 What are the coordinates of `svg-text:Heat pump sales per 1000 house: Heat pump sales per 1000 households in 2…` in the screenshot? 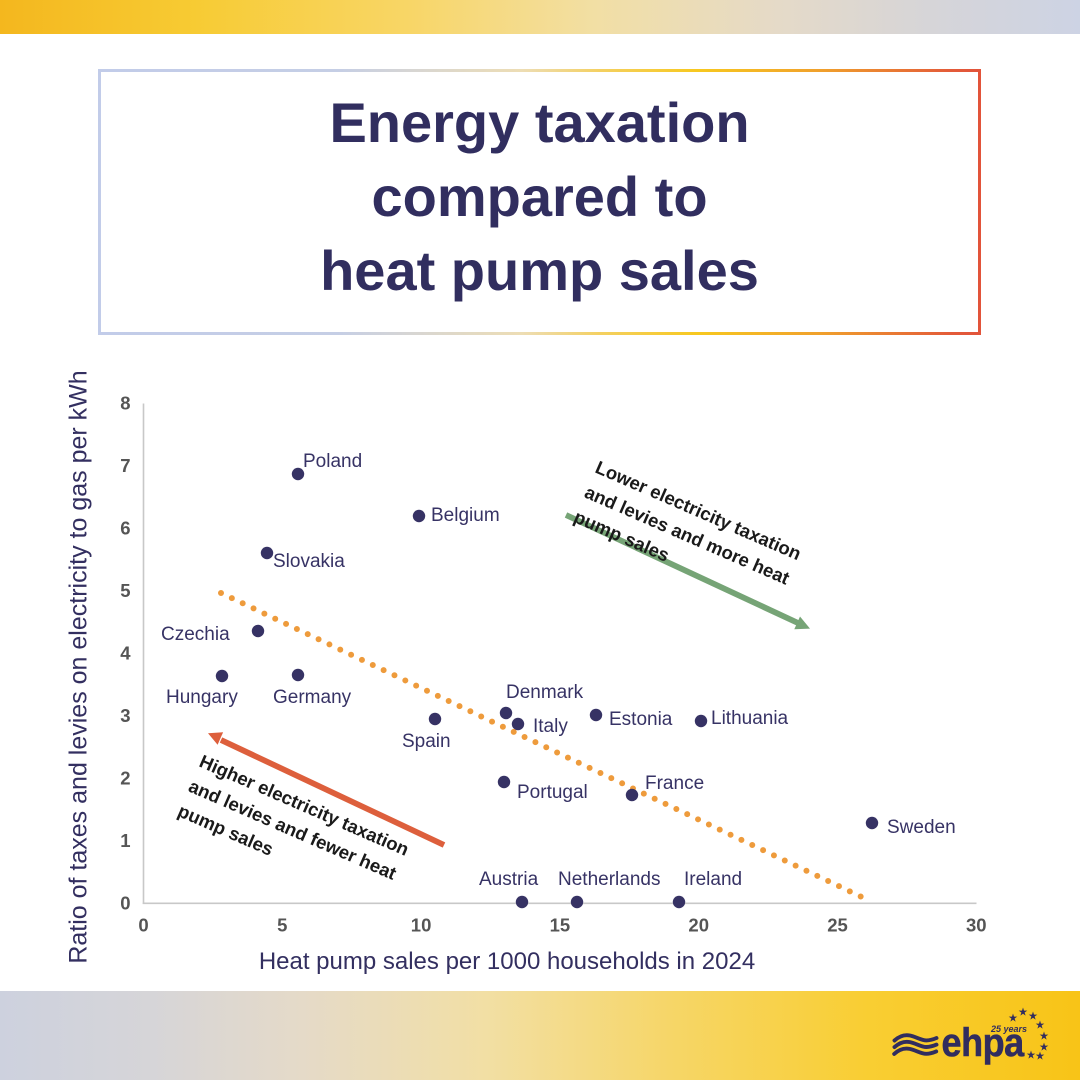 It's located at (507, 961).